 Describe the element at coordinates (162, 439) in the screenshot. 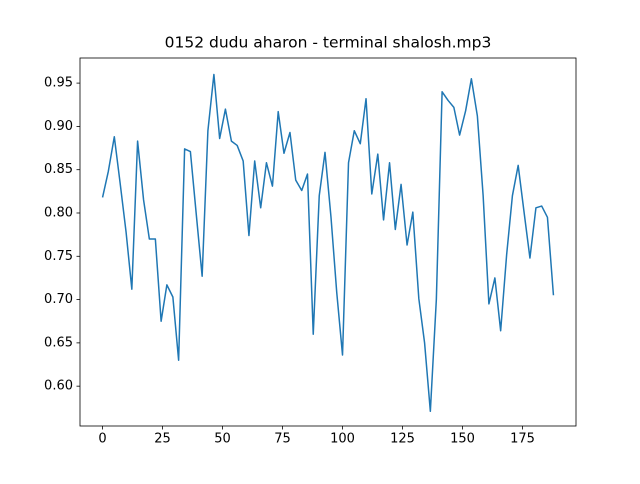

I see `x-tick-label: 25` at that location.